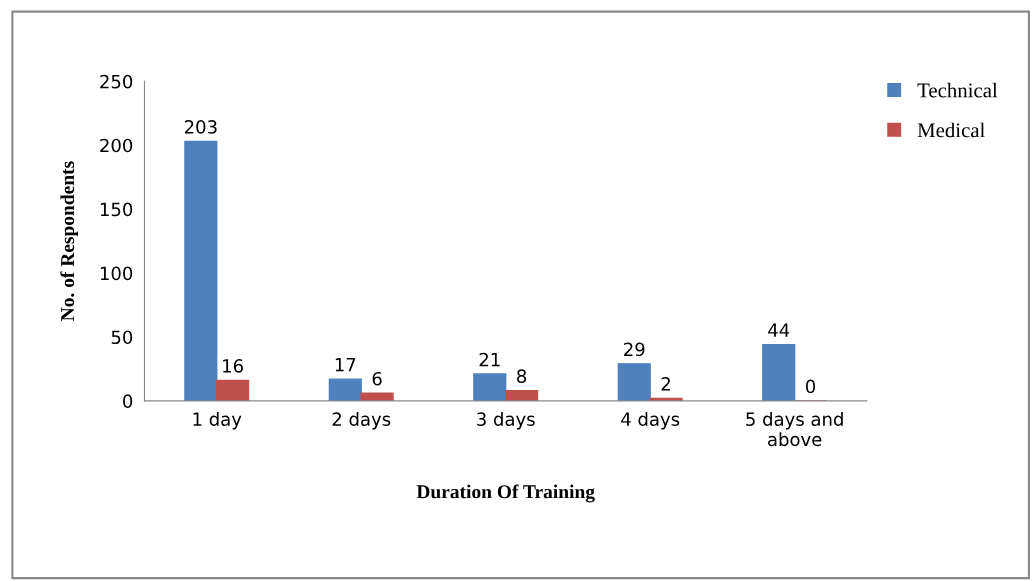  I want to click on data-label: 8, so click(522, 376).